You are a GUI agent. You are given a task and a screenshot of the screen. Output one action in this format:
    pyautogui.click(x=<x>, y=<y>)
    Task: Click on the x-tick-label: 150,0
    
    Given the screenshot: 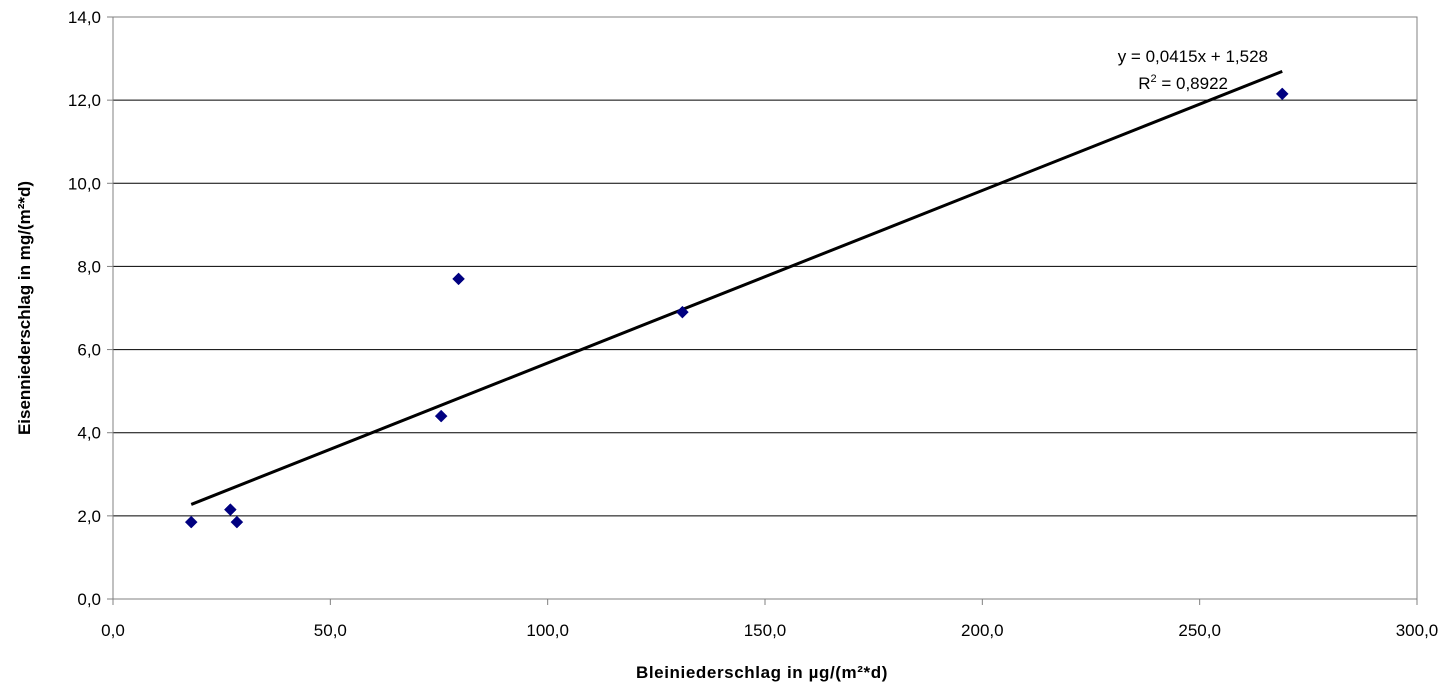 What is the action you would take?
    pyautogui.click(x=765, y=630)
    